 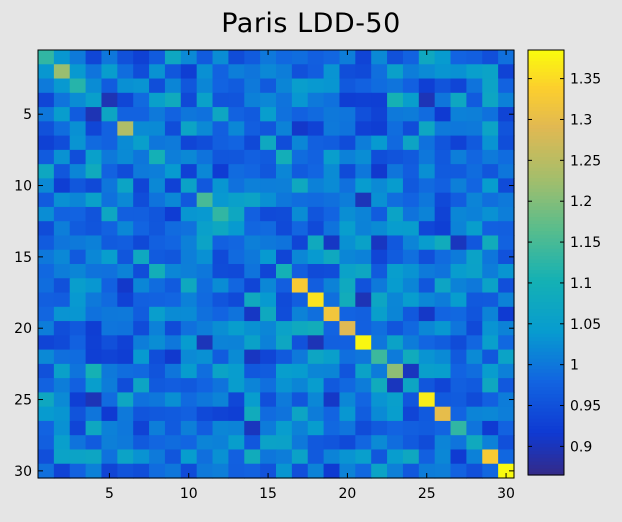 I want to click on colorbar-tick-label: 1.1, so click(x=581, y=284).